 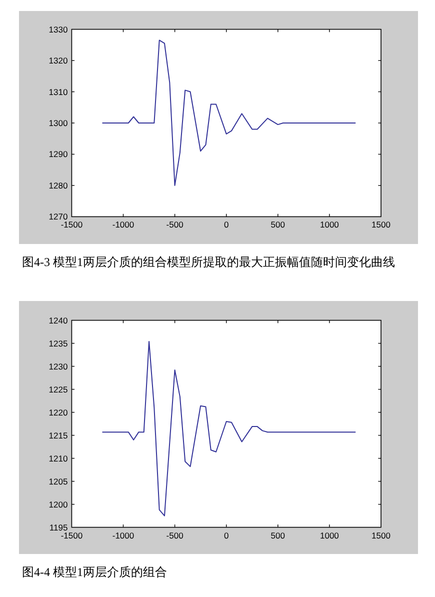 I want to click on y-tick-label: 1225, so click(x=58, y=389).